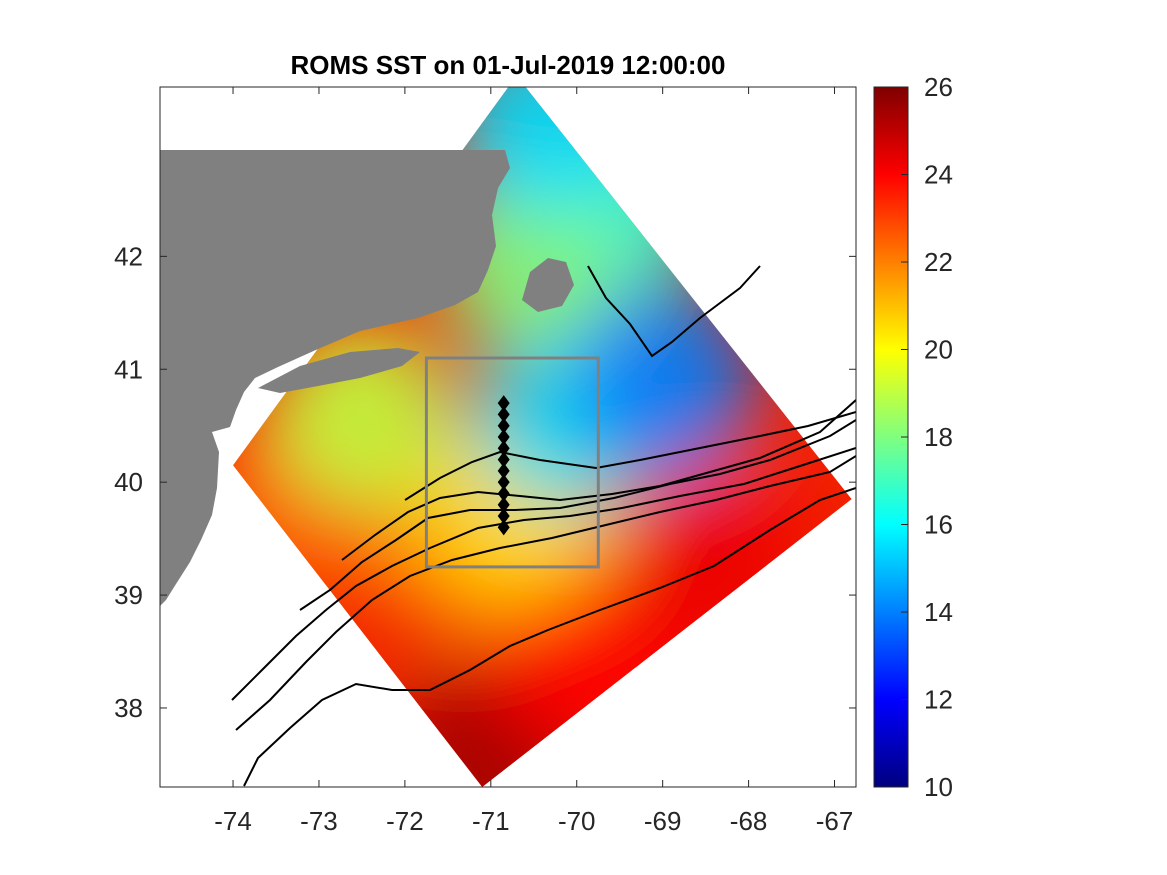 This screenshot has width=1167, height=875. Describe the element at coordinates (938, 437) in the screenshot. I see `colorbar-tick-label: 18` at that location.